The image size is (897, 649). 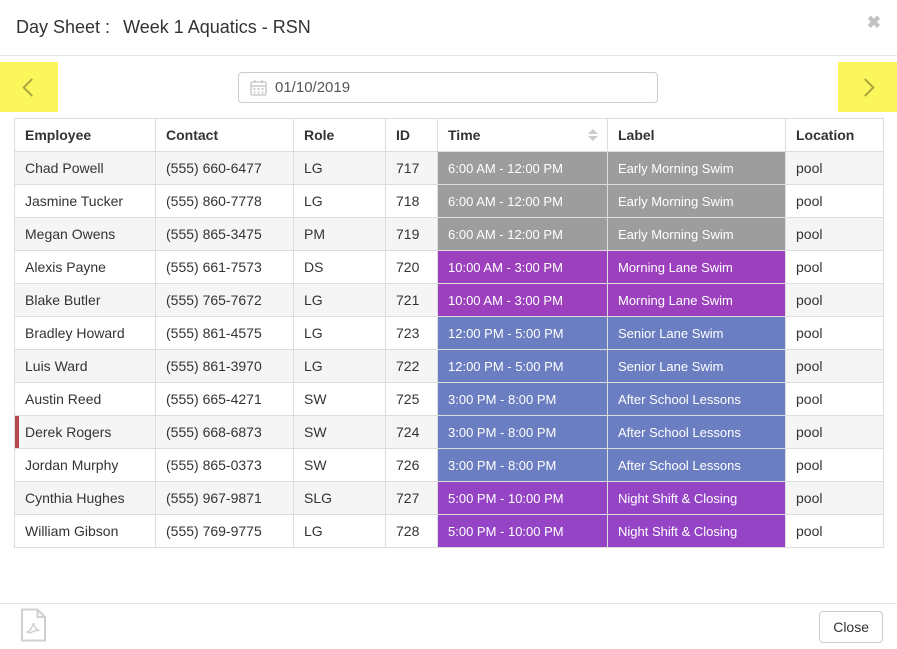 What do you see at coordinates (411, 498) in the screenshot?
I see `id-cell: 727` at bounding box center [411, 498].